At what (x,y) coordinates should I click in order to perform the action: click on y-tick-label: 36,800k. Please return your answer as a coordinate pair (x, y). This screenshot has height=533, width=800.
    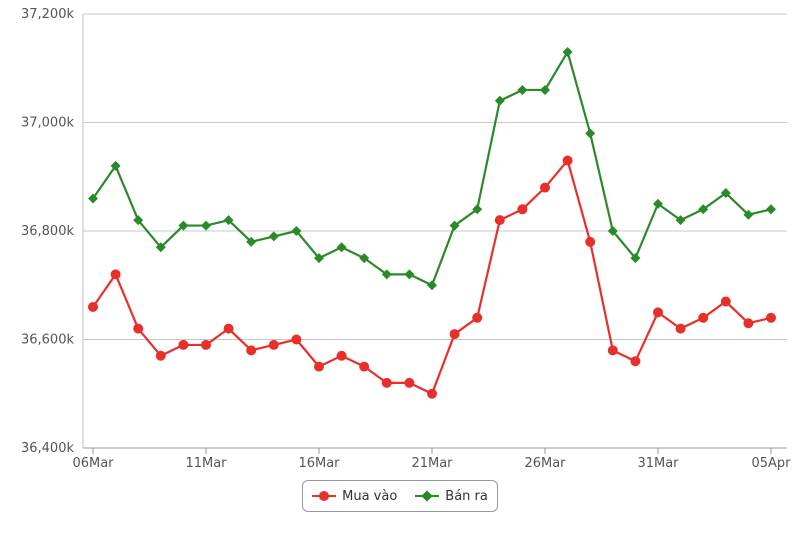
    Looking at the image, I should click on (47, 231).